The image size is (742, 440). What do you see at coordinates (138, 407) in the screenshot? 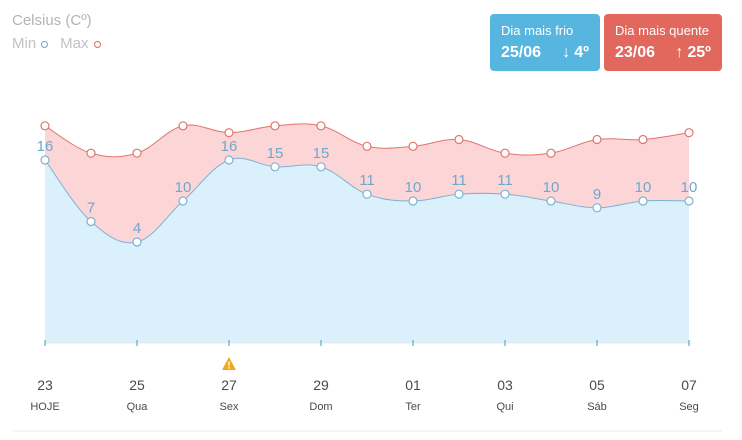
I see `tick-day-25: Qua` at bounding box center [138, 407].